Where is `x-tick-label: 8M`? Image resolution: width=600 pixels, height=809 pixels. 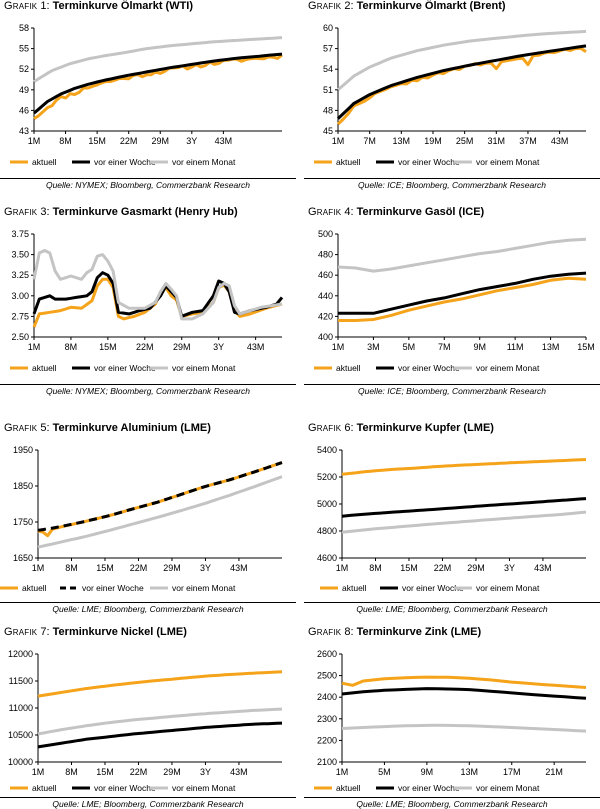 x-tick-label: 8M is located at coordinates (375, 568).